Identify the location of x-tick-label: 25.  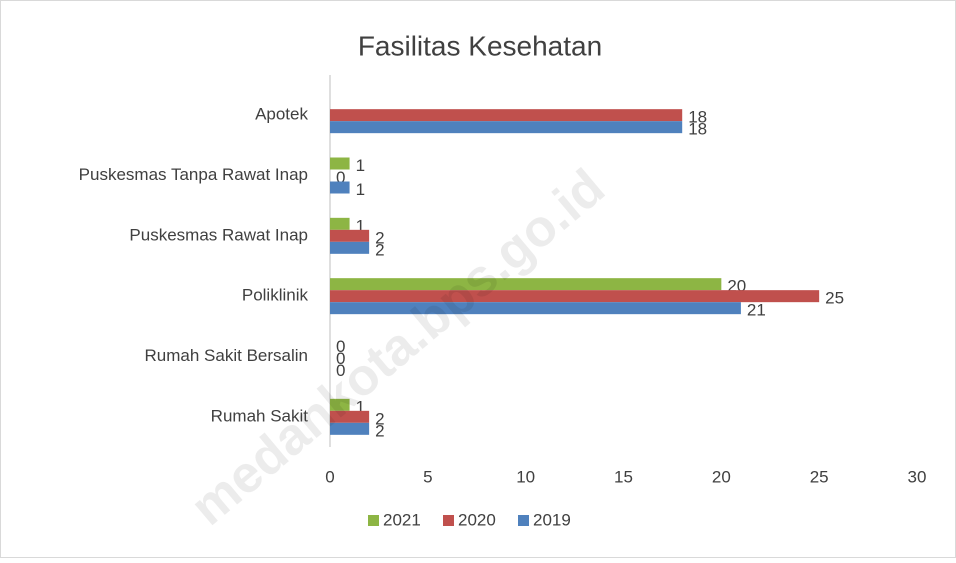
(819, 476).